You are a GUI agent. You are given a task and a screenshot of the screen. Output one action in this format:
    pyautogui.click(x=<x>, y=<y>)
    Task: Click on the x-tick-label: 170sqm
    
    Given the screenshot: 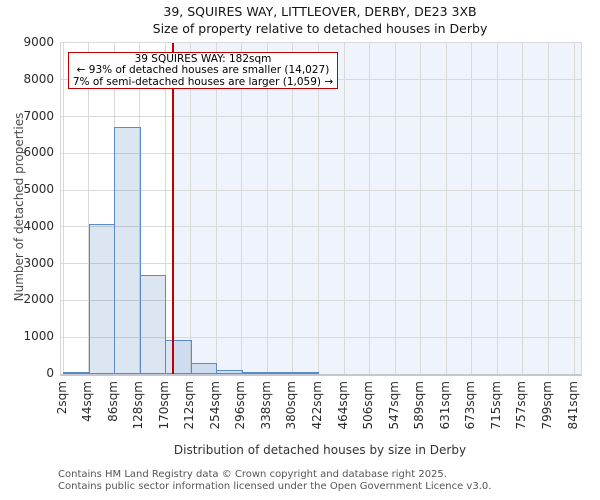 What is the action you would take?
    pyautogui.click(x=163, y=405)
    